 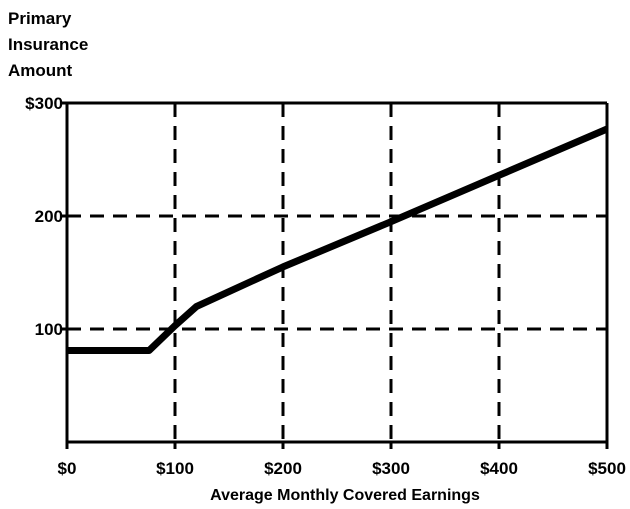 I want to click on y-axis-label-line-2: Insurance, so click(x=48, y=44).